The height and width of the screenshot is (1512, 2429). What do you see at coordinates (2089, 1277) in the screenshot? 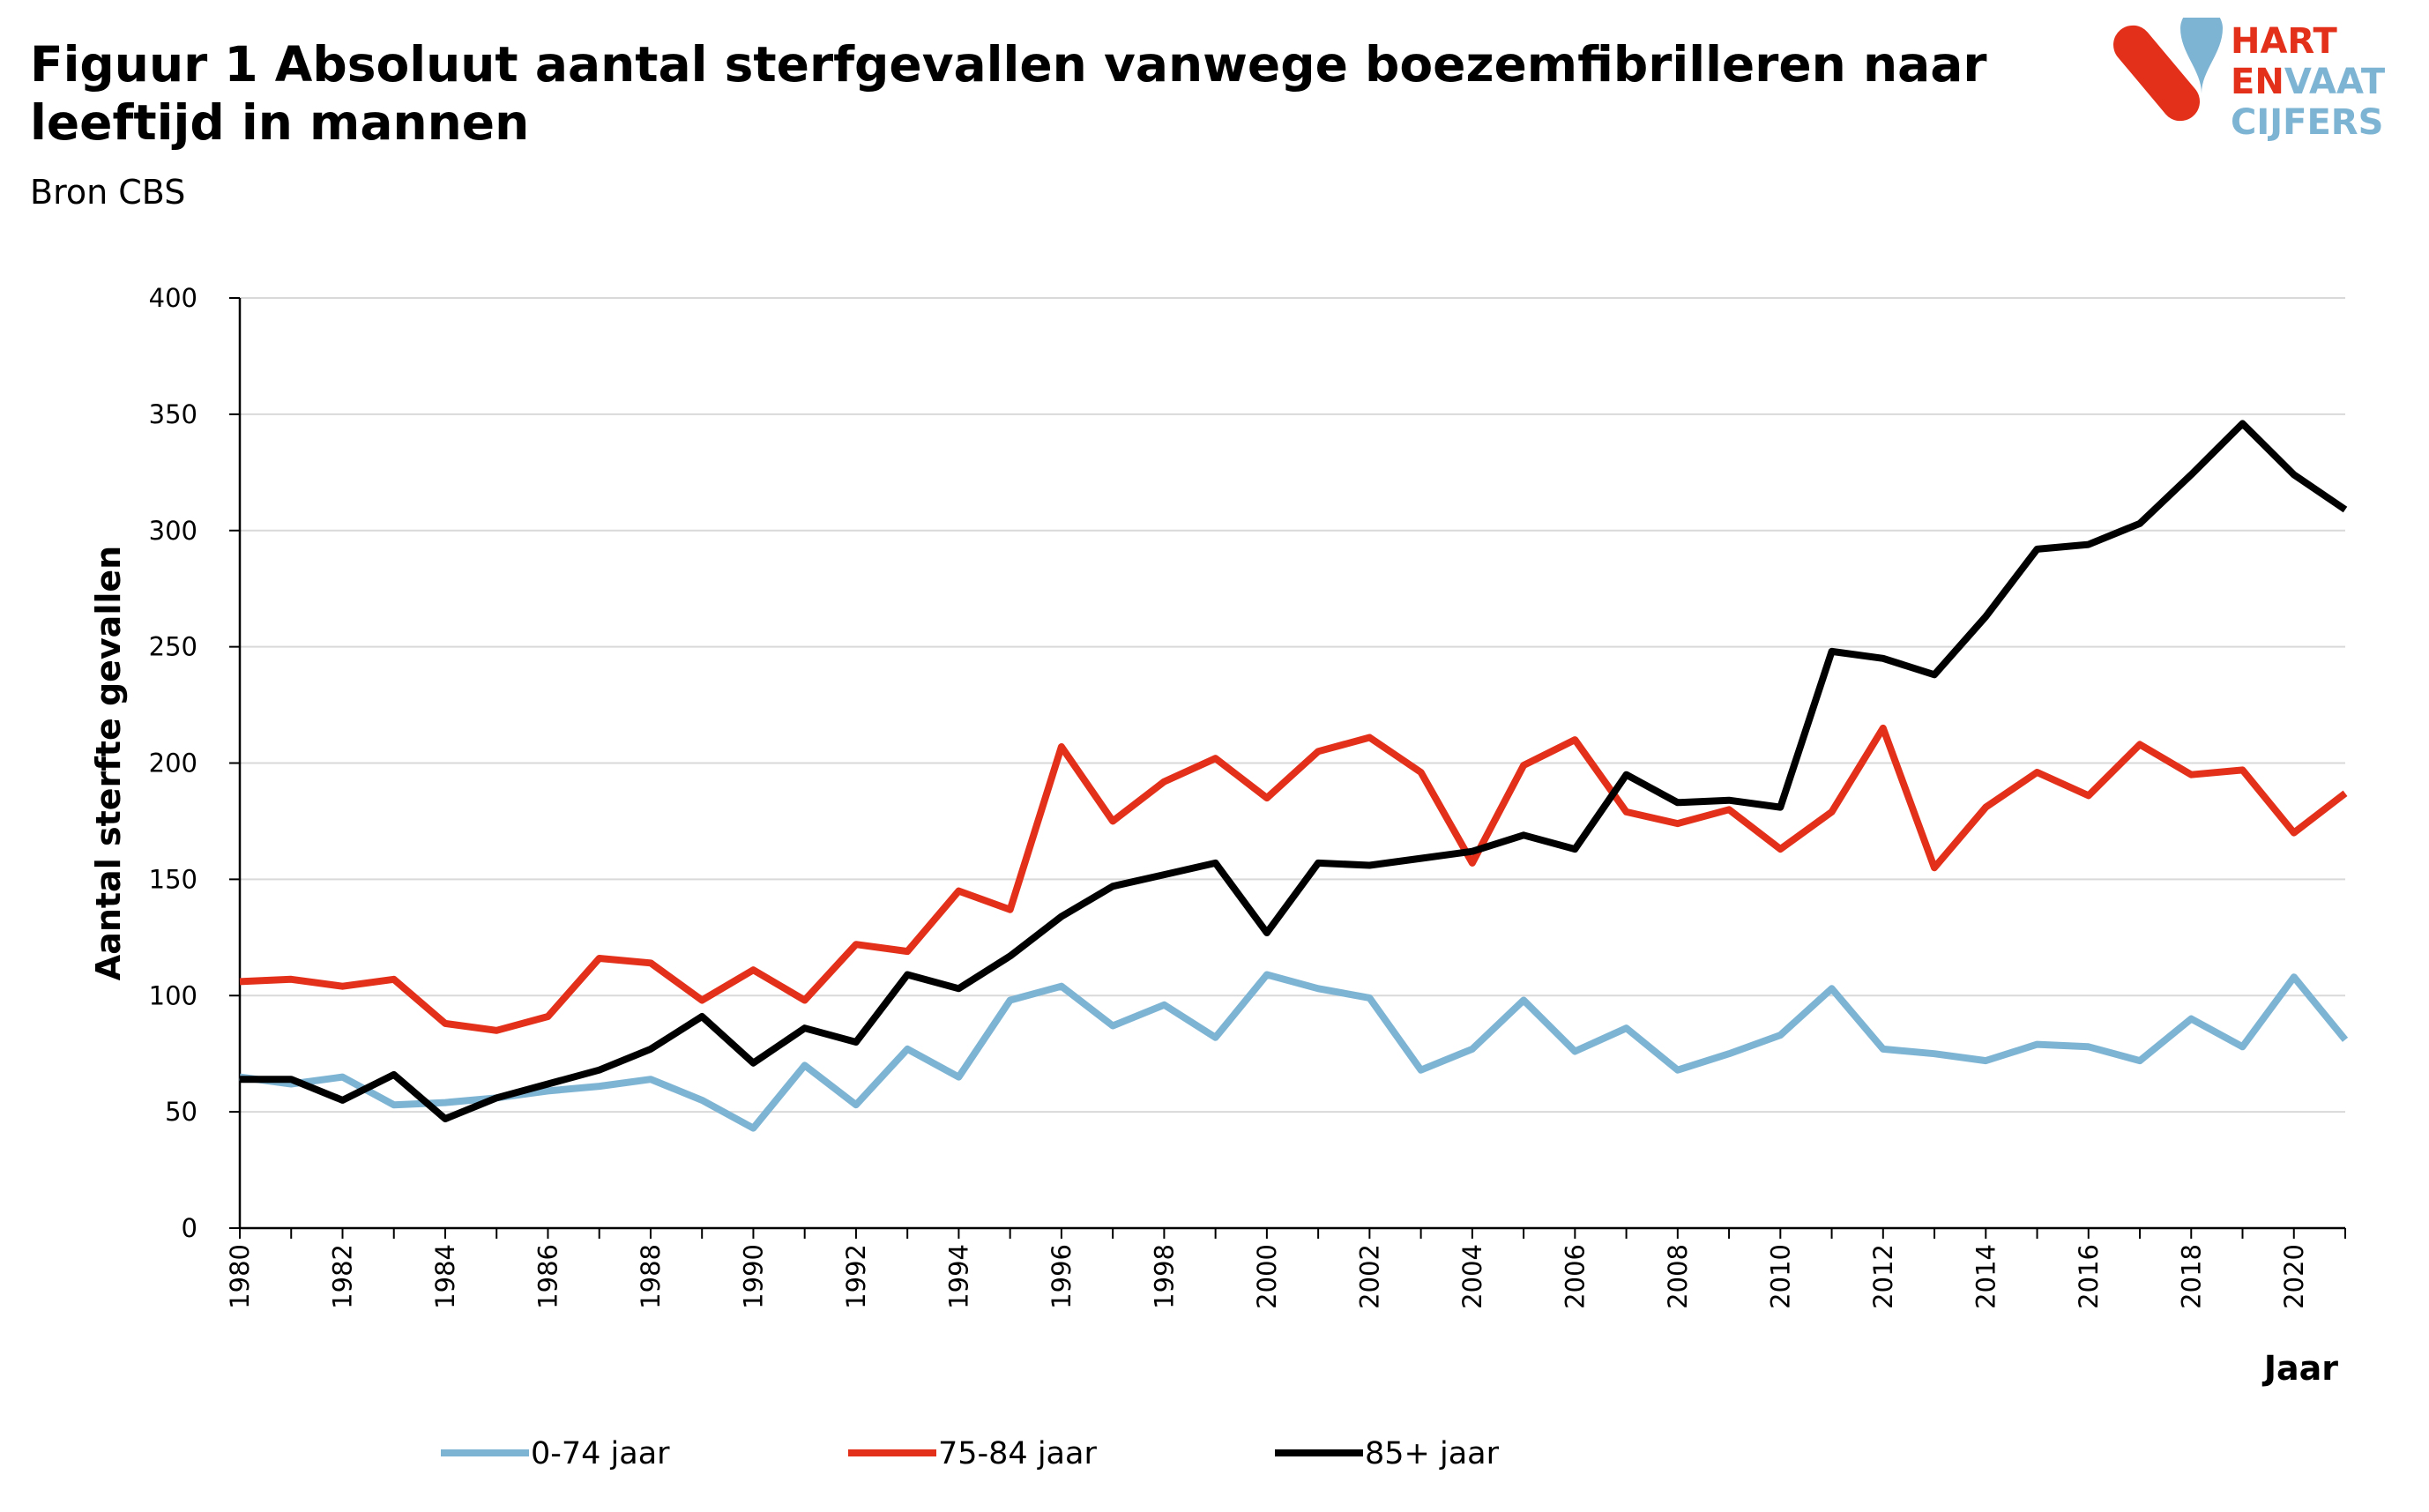
I see `x-tick-label-2016: 2016` at bounding box center [2089, 1277].